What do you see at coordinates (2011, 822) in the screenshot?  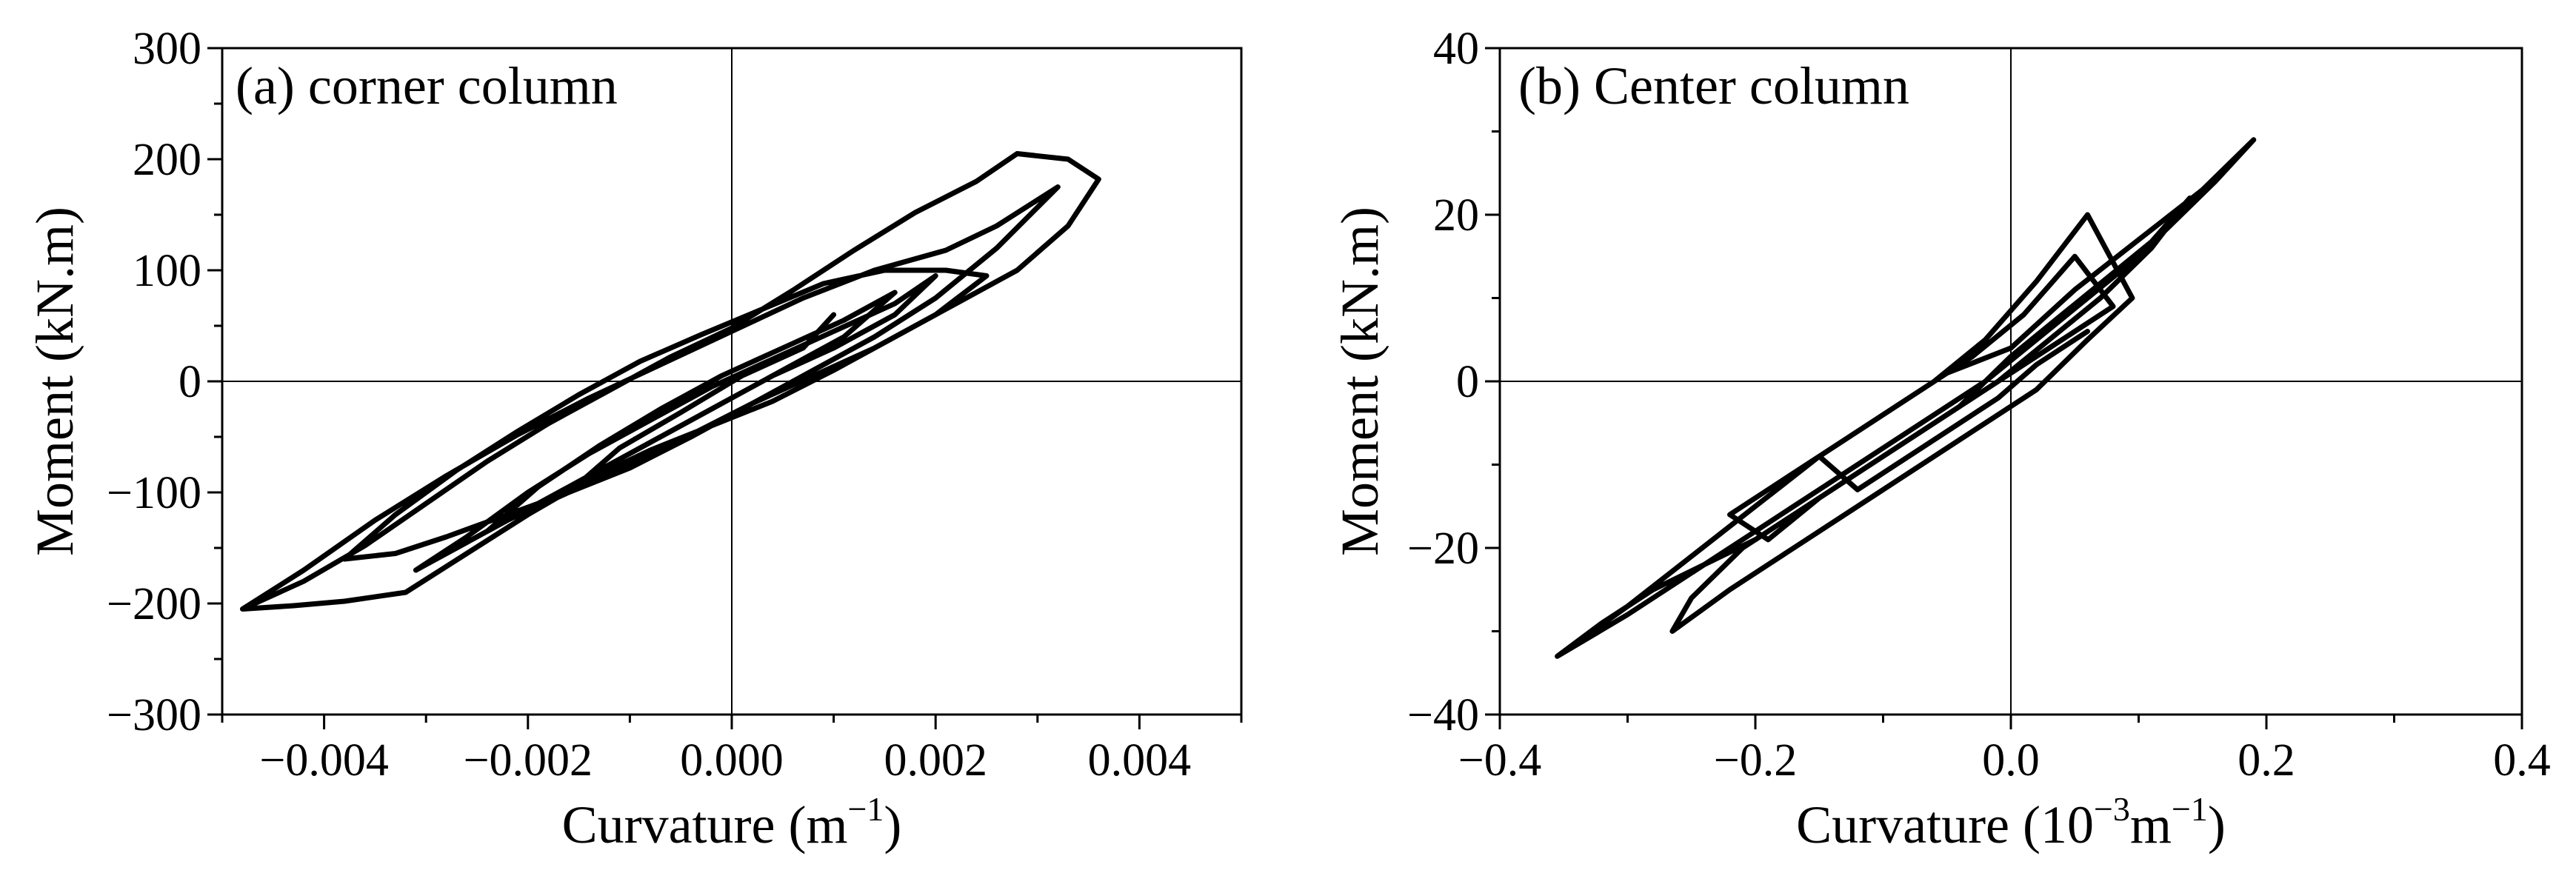 I see `panel-b-x-axis-title: Curvature (10−3m−1)` at bounding box center [2011, 822].